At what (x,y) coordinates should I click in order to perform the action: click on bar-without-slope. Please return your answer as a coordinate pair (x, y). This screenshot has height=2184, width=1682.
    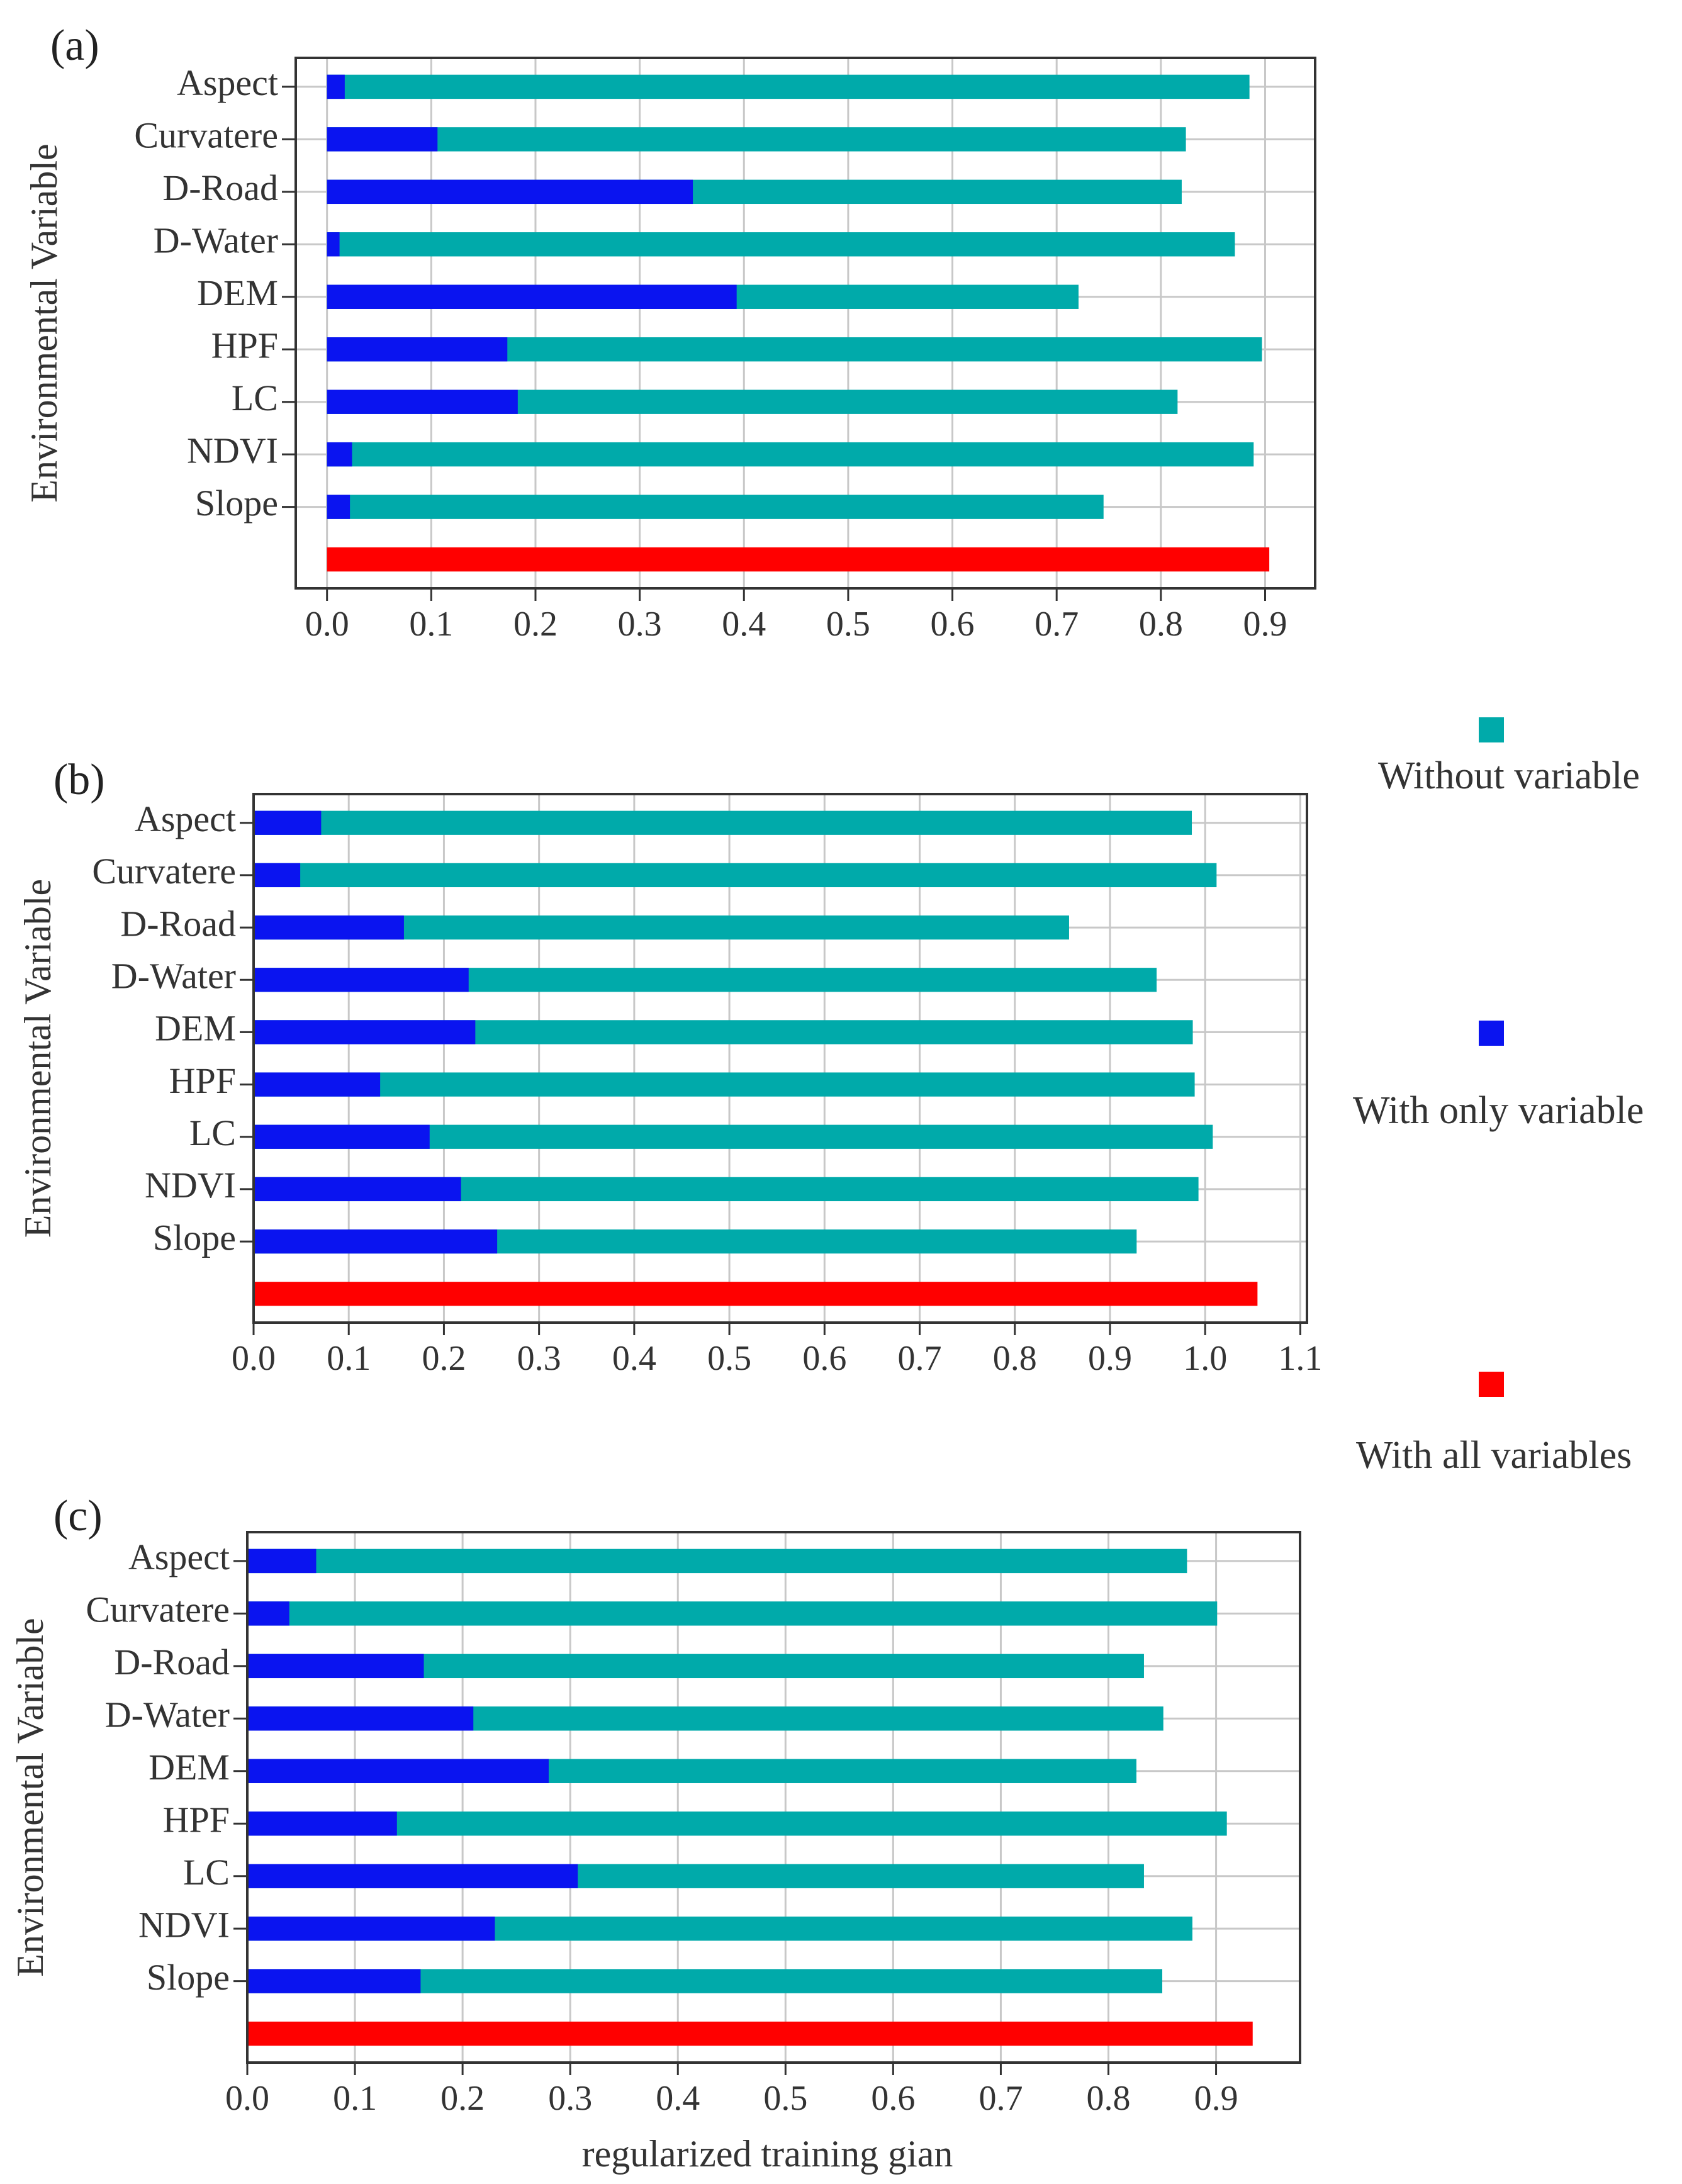
    Looking at the image, I should click on (715, 507).